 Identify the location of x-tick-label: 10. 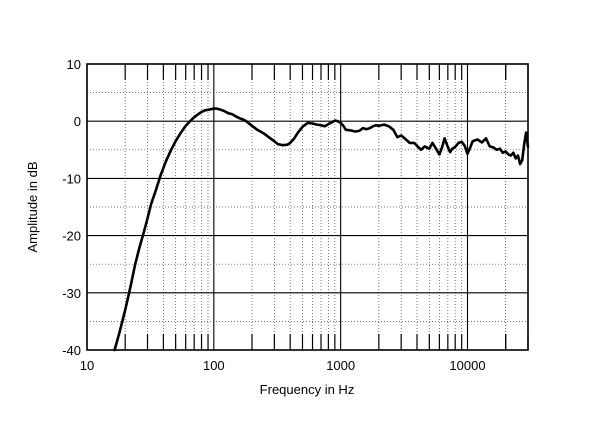
(87, 365).